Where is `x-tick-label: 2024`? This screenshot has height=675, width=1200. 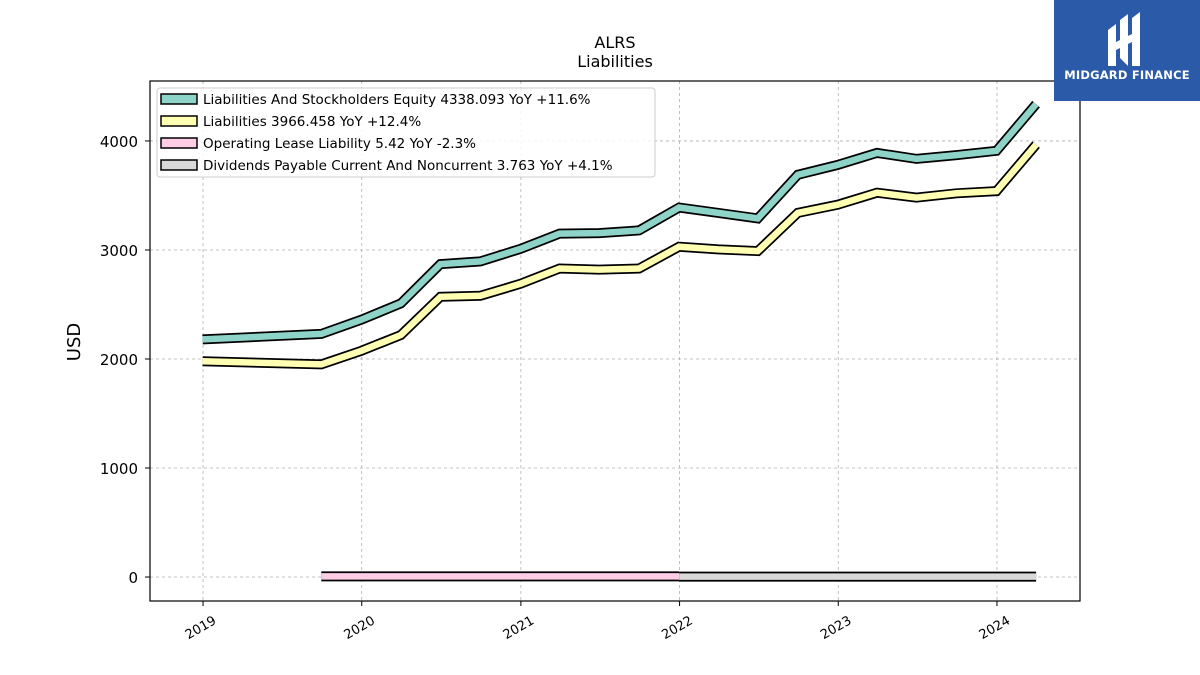 x-tick-label: 2024 is located at coordinates (995, 628).